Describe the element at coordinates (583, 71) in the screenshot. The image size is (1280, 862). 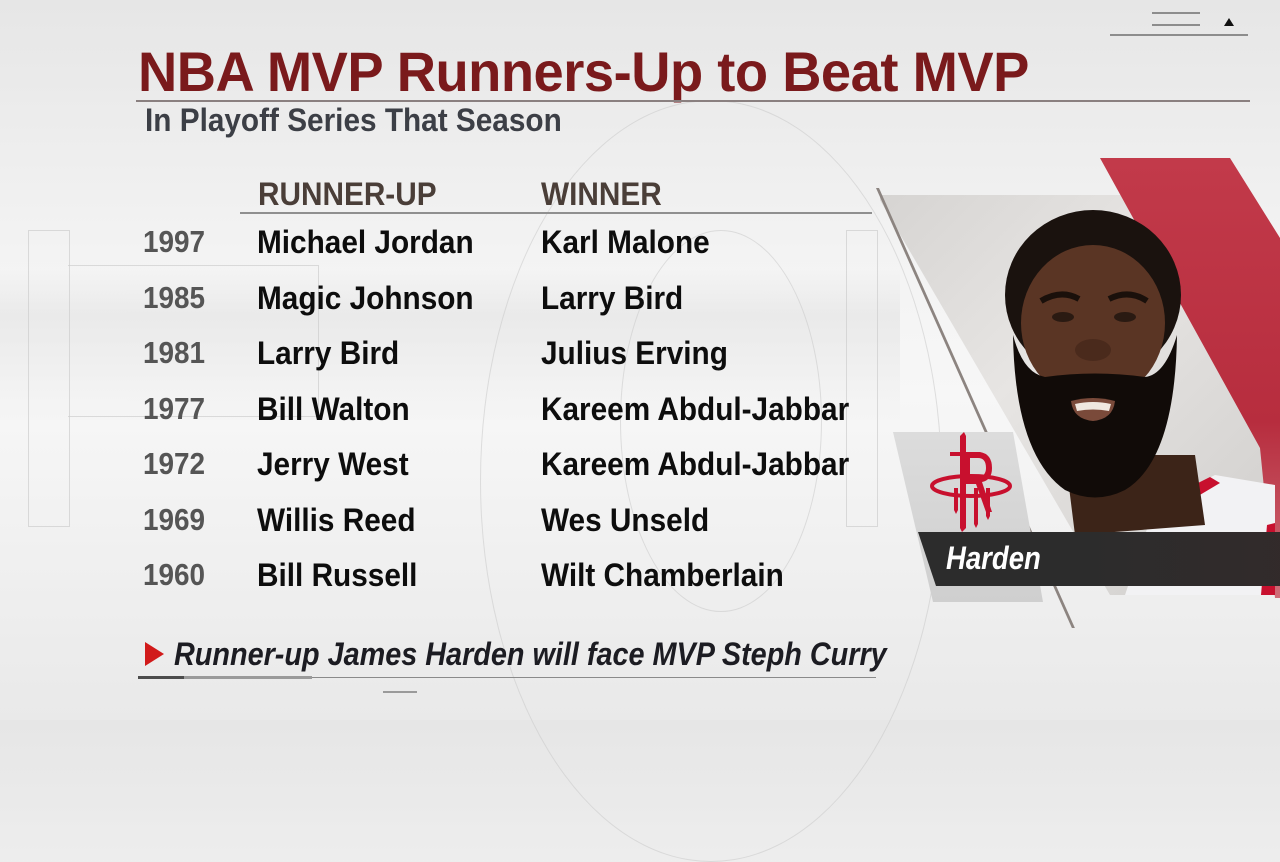
I see `page-title: NBA MVP Runners-Up to Beat MVP` at that location.